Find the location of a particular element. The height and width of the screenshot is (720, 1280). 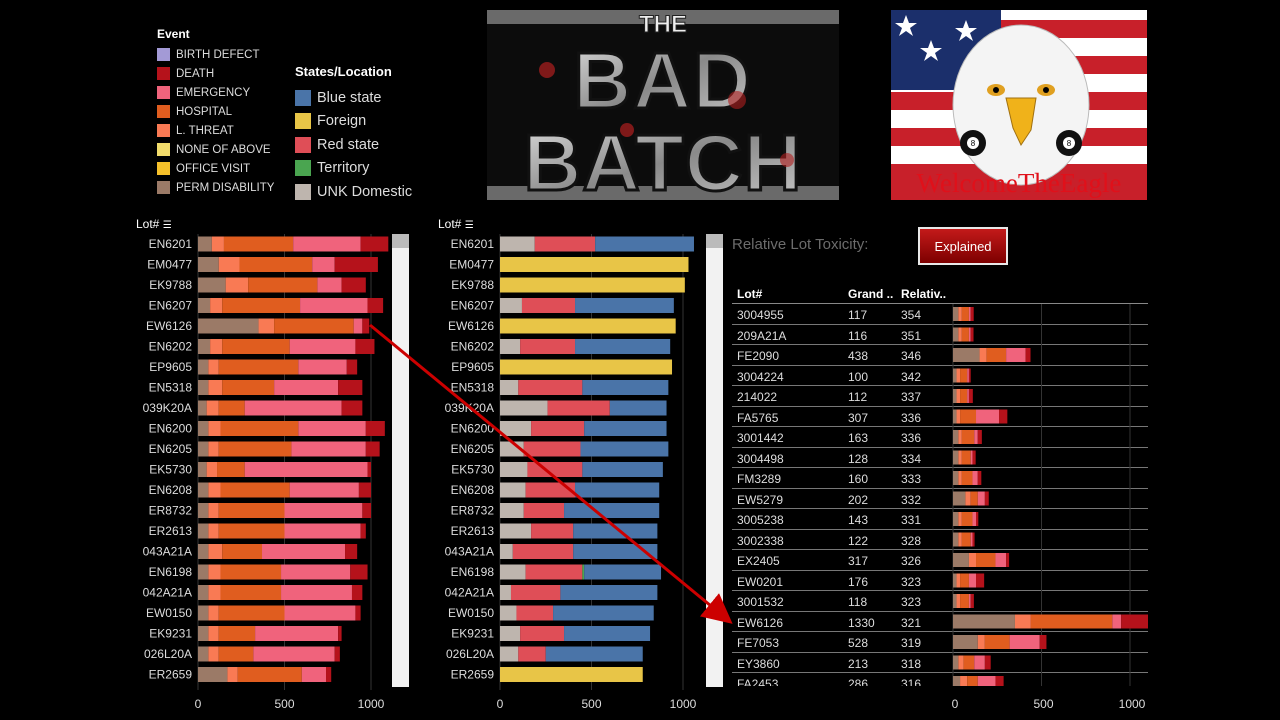

table-row: EW6126 1330 321 is located at coordinates (940, 622).